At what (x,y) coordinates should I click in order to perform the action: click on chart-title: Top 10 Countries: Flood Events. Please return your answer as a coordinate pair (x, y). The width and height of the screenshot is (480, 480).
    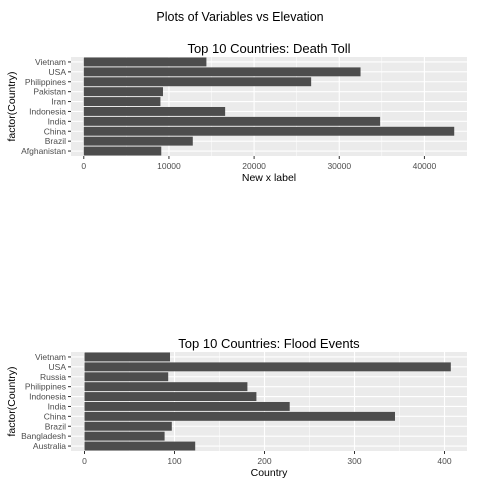
    Looking at the image, I should click on (269, 343).